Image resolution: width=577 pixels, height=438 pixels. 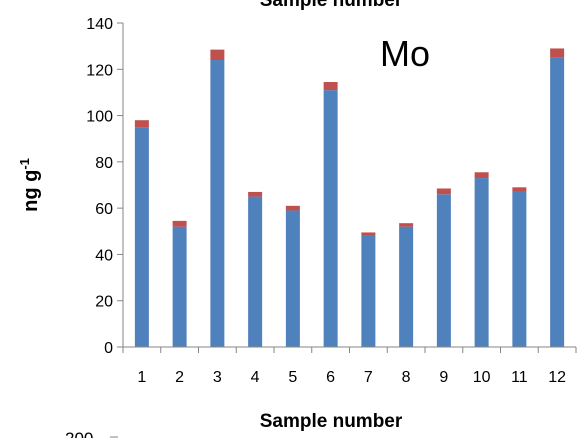 I want to click on y-tick-label: 80, so click(x=104, y=163).